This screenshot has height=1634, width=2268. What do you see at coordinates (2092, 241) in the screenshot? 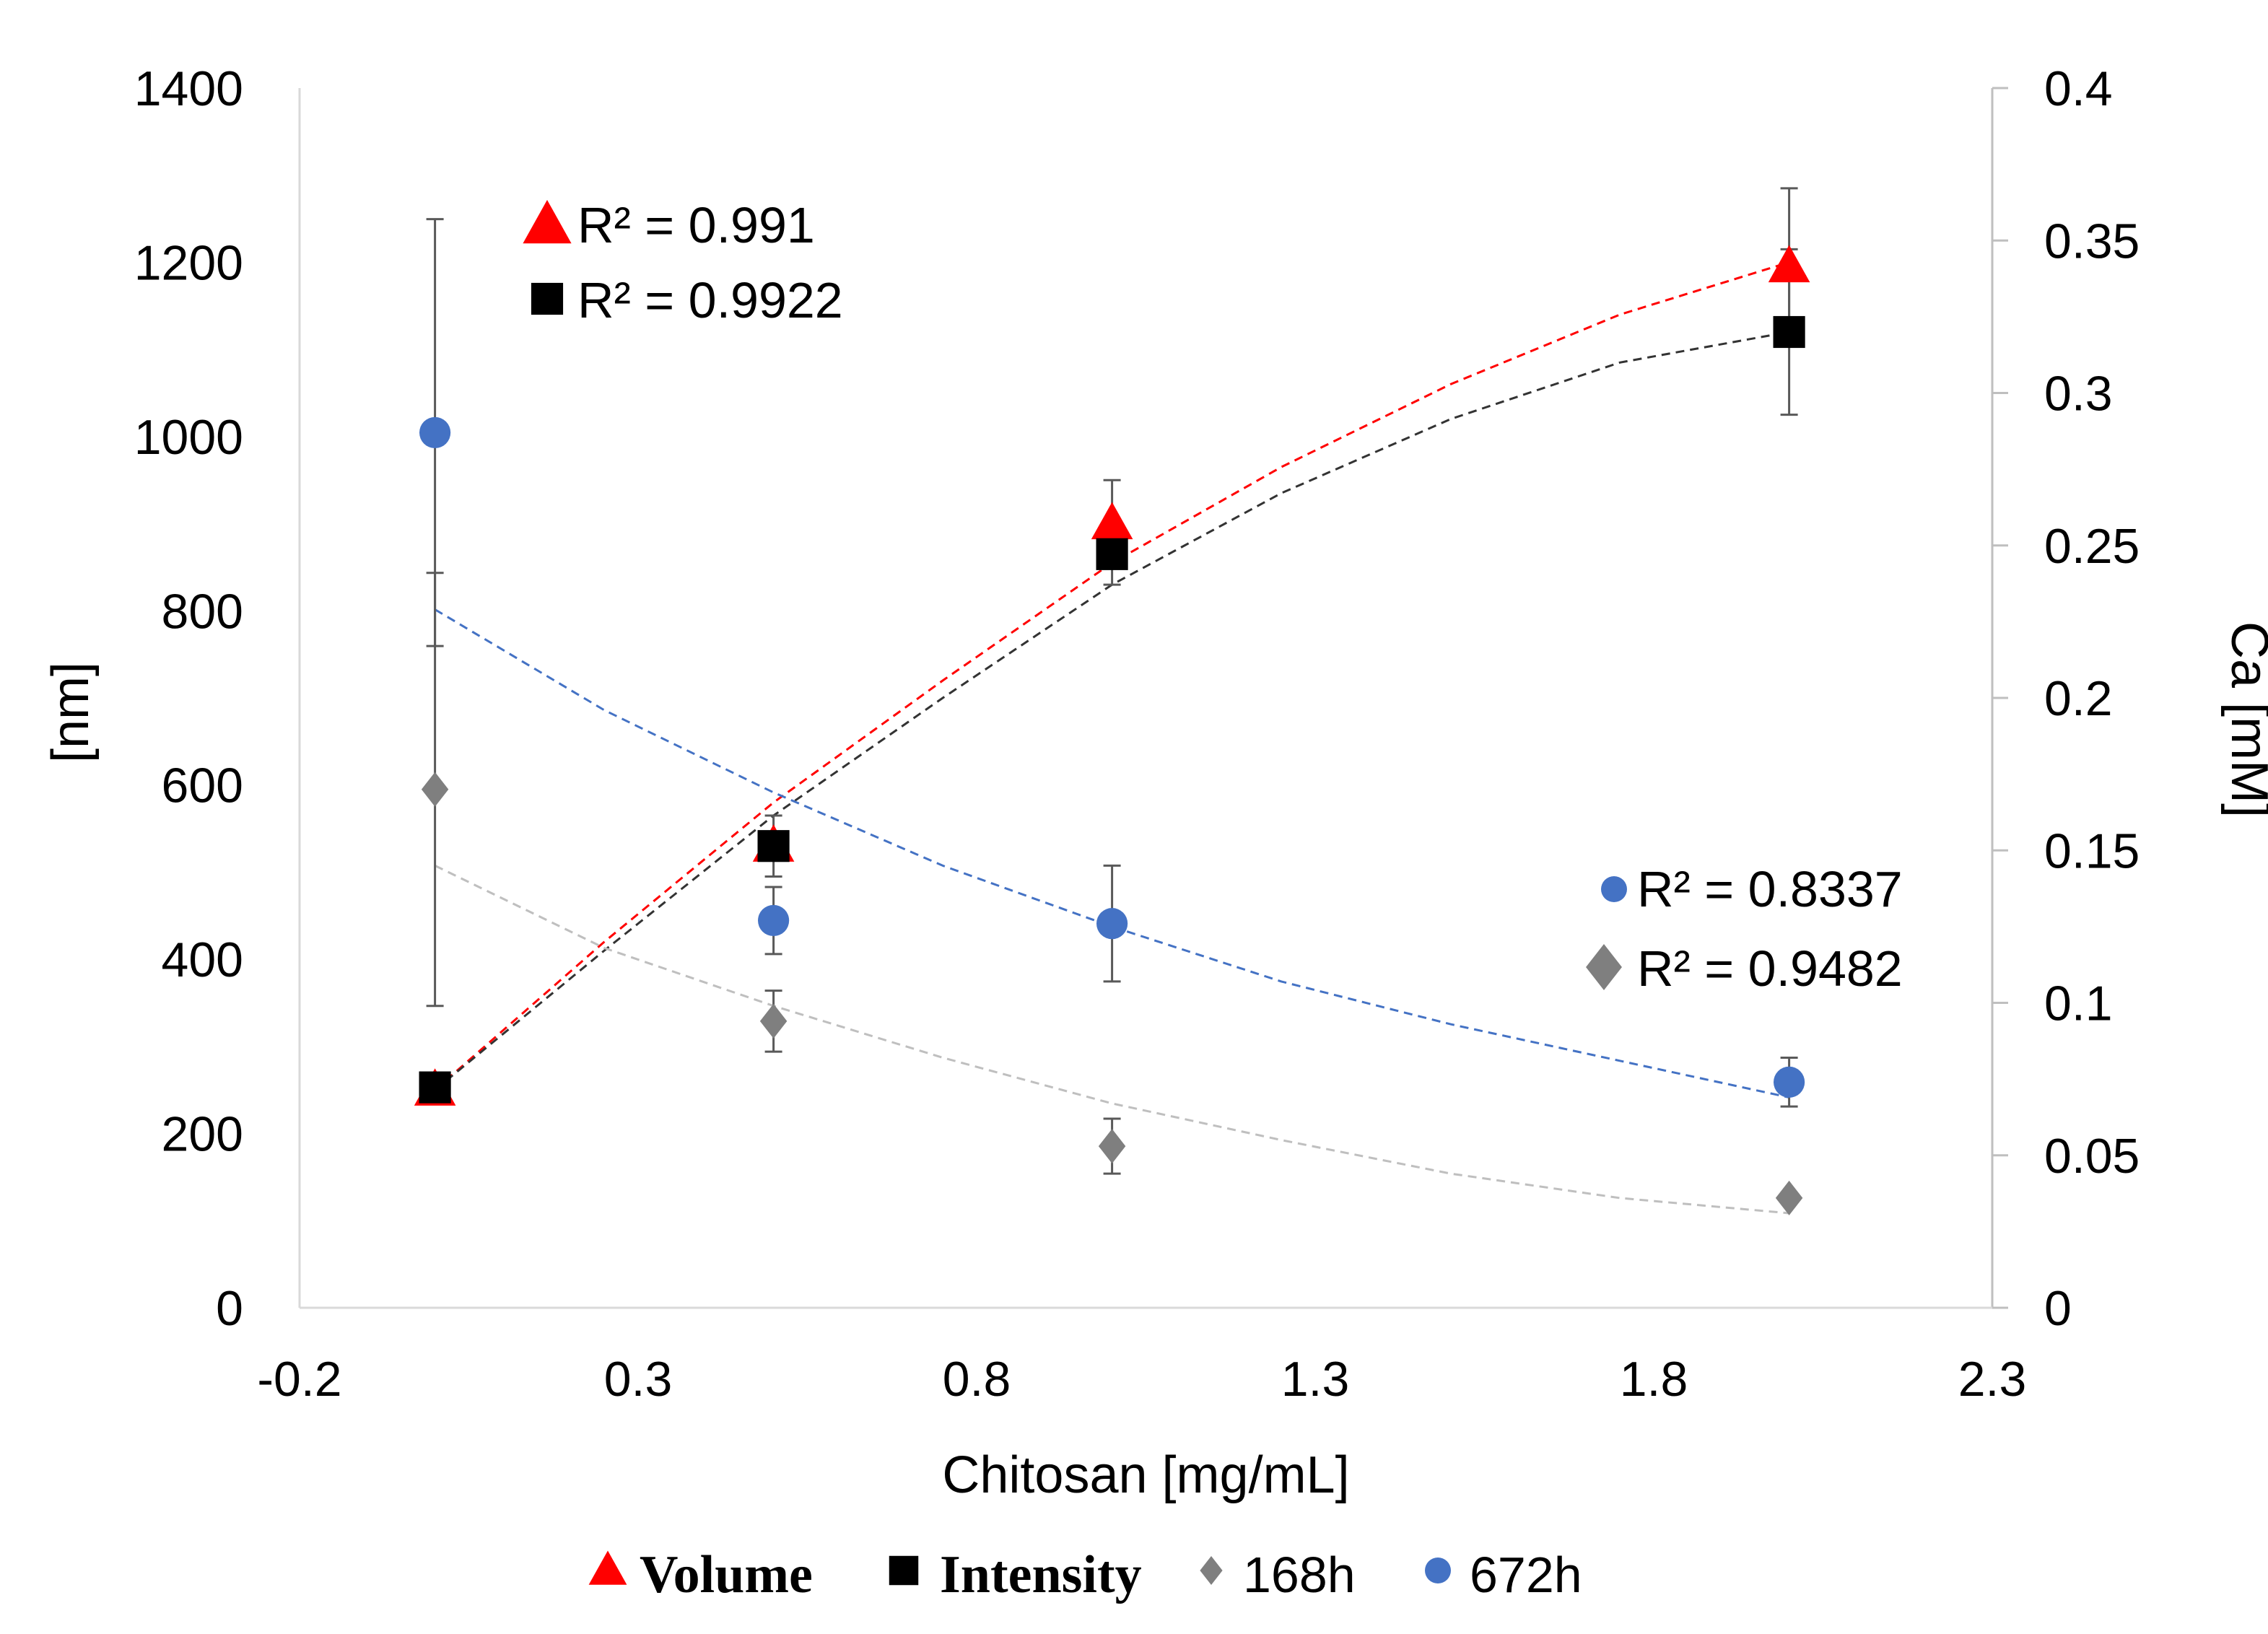
I see `y2-tick-label: 0.35` at bounding box center [2092, 241].